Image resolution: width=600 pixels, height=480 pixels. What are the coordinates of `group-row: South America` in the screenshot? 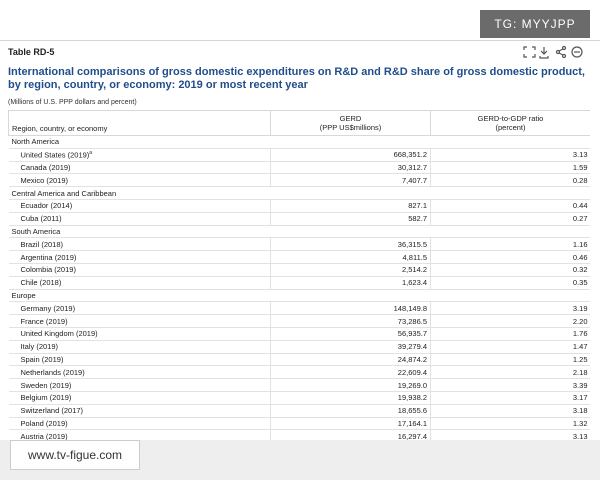 It's located at (299, 232).